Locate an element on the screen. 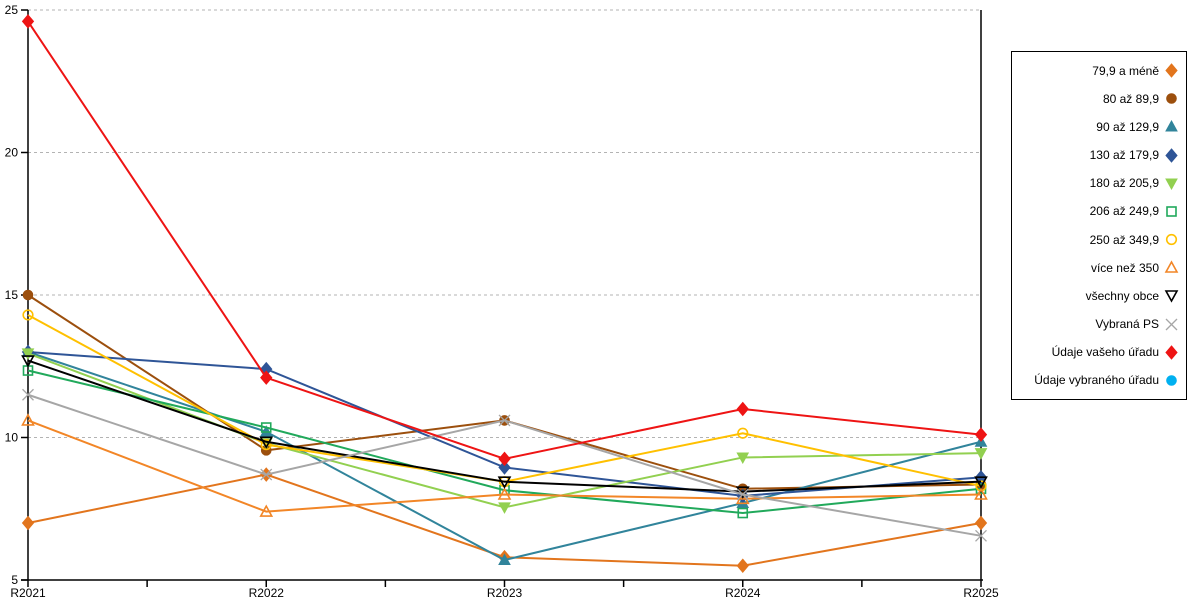 The image size is (1200, 600). legend-item-label: Údaje vybraného úřadu is located at coordinates (1096, 380).